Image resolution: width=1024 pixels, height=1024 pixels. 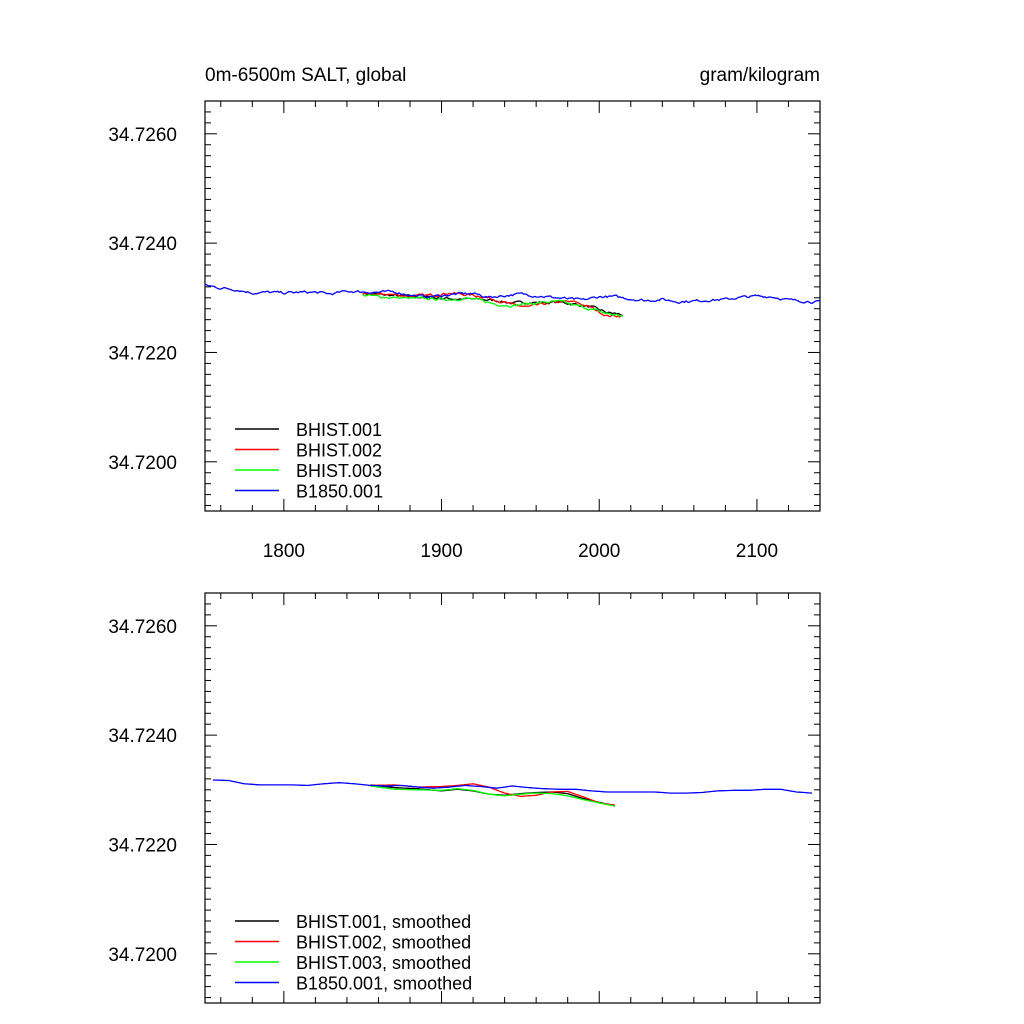 I want to click on x-tick-label: 1900, so click(x=441, y=551).